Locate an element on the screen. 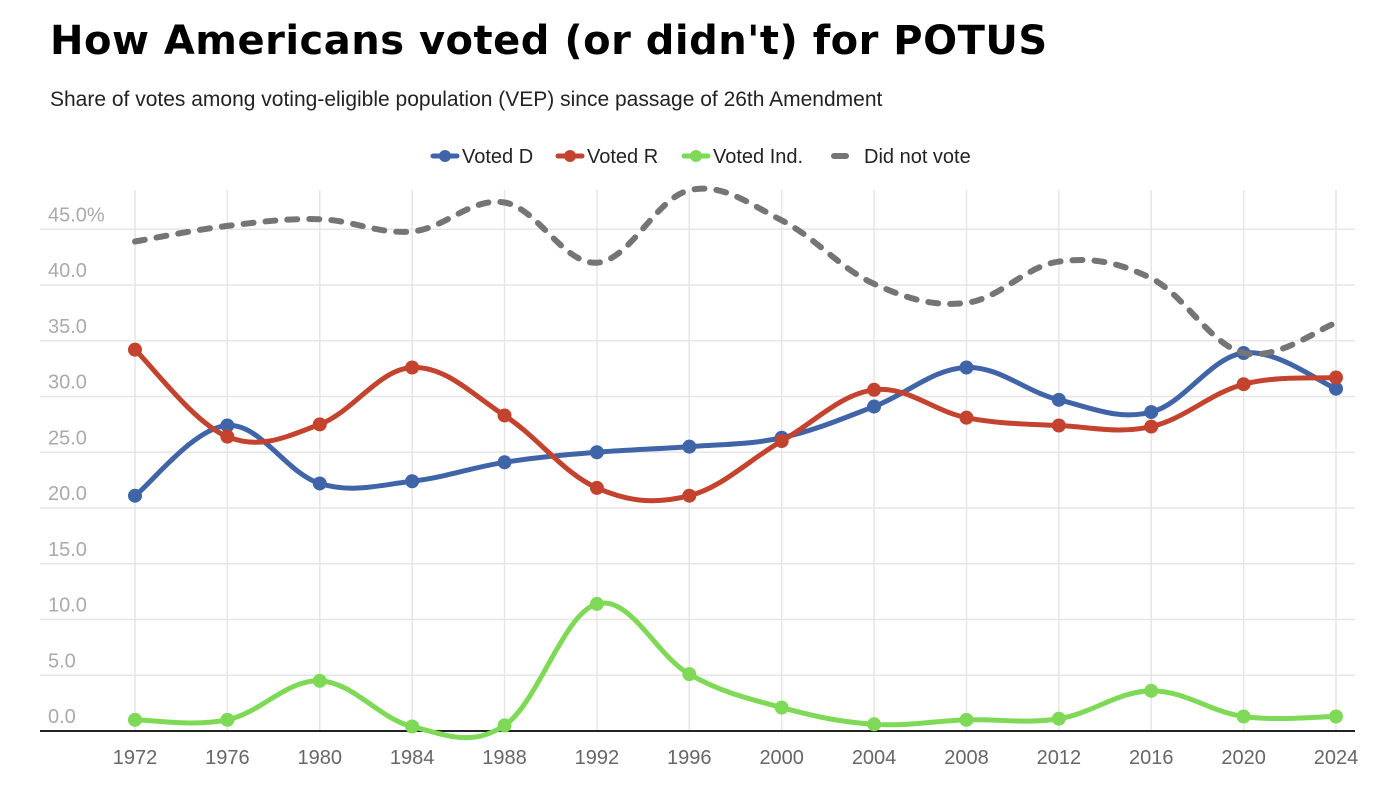 Image resolution: width=1398 pixels, height=794 pixels. x-tick-label: 1996 is located at coordinates (689, 758).